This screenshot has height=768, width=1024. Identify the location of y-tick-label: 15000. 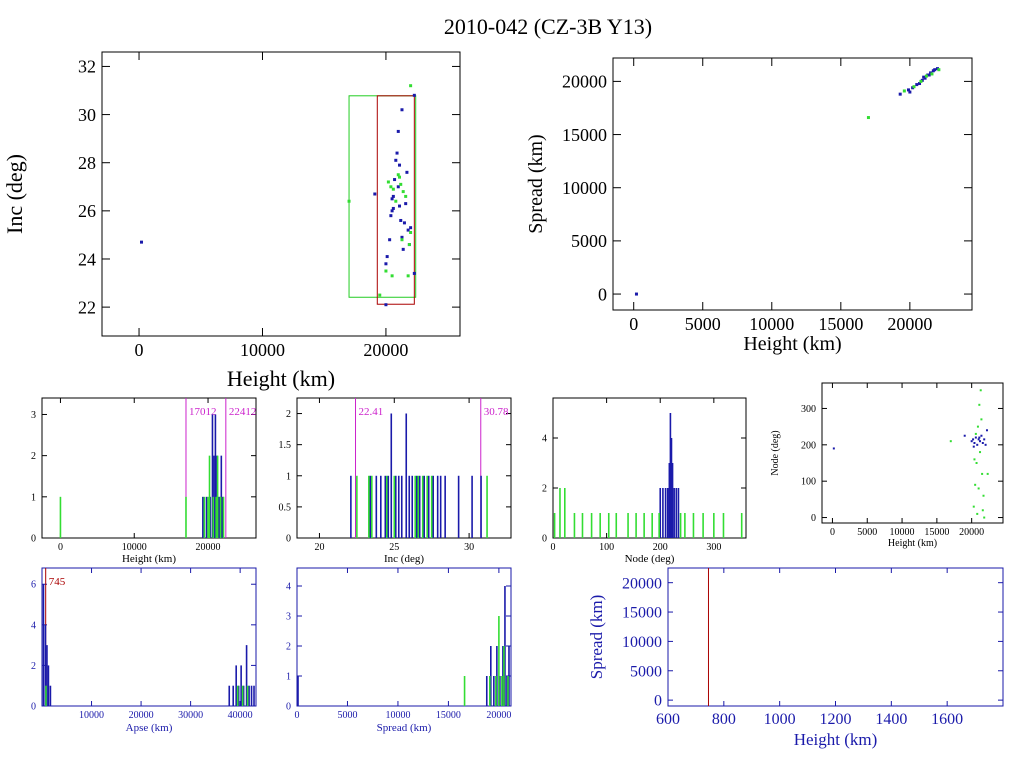
(642, 613).